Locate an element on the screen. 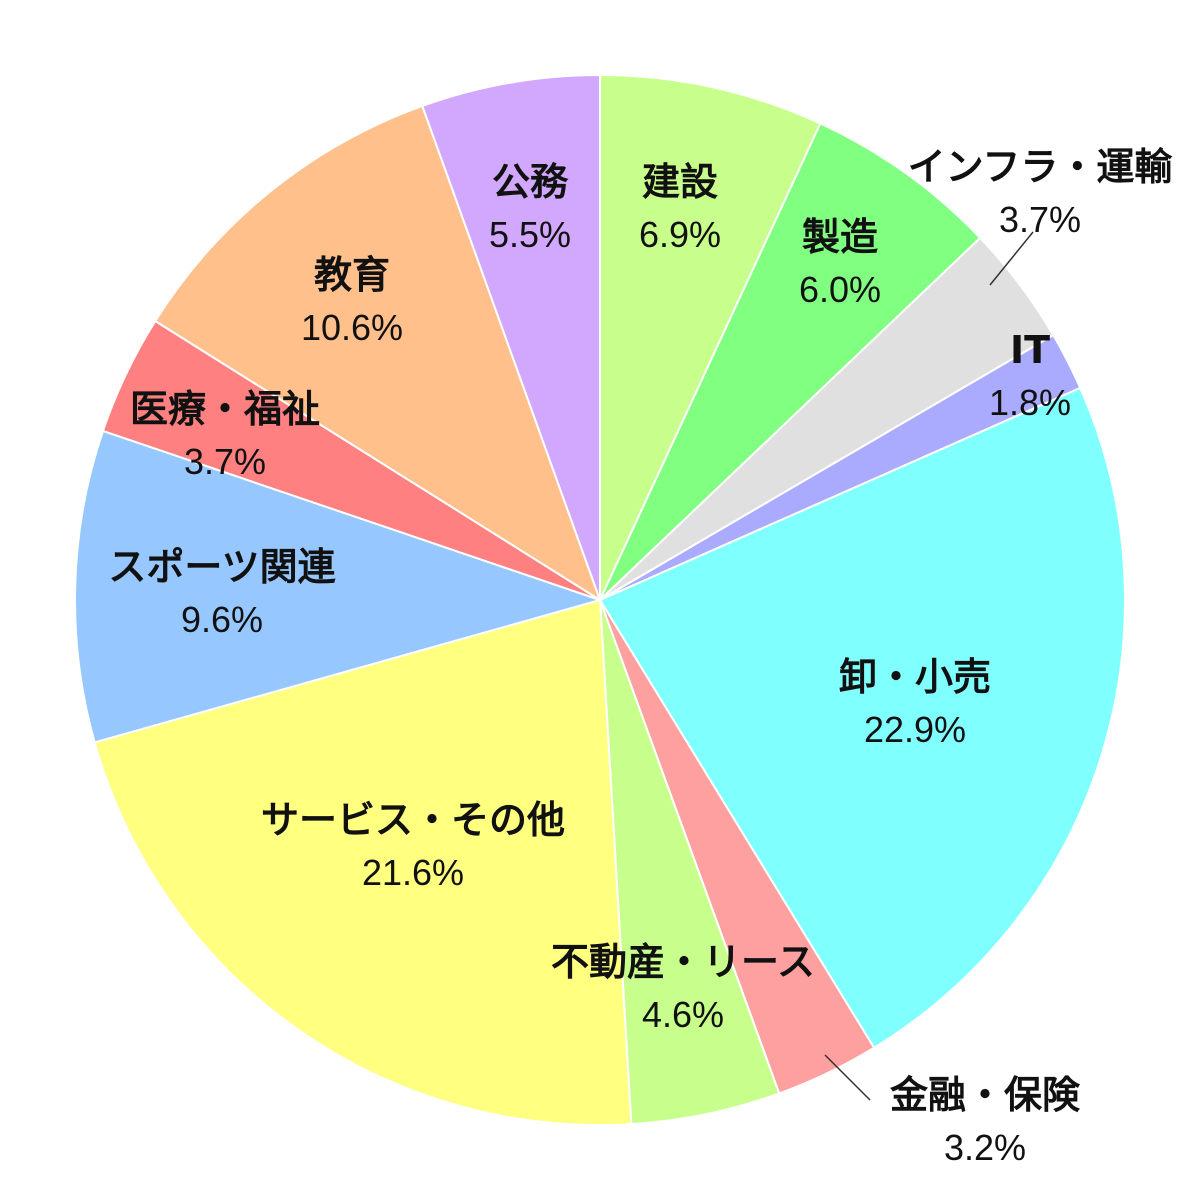 This screenshot has width=1200, height=1200. slice-label: 不動産・リース is located at coordinates (683, 962).